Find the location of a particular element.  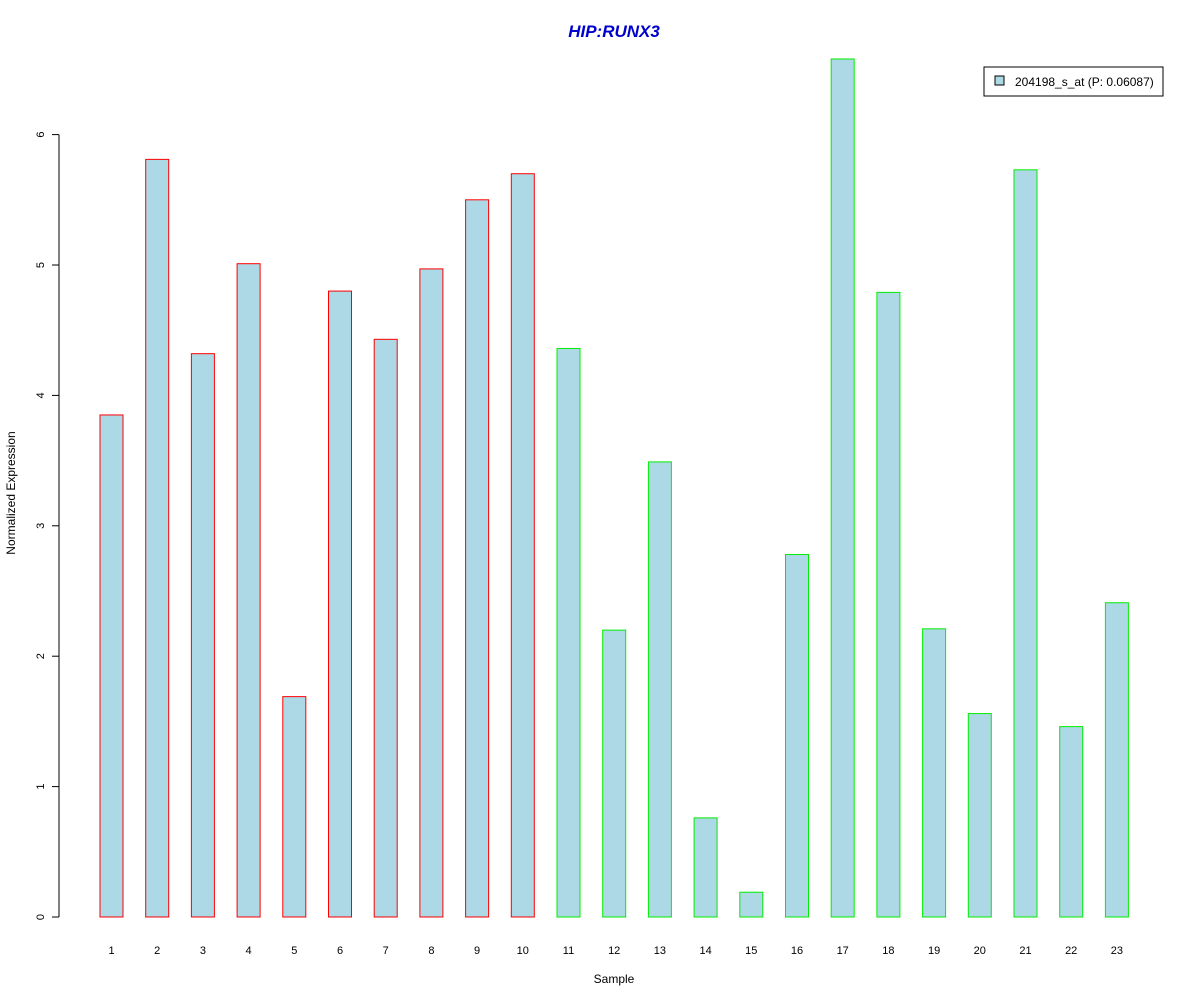

x-tick-label: 21 is located at coordinates (1025, 951).